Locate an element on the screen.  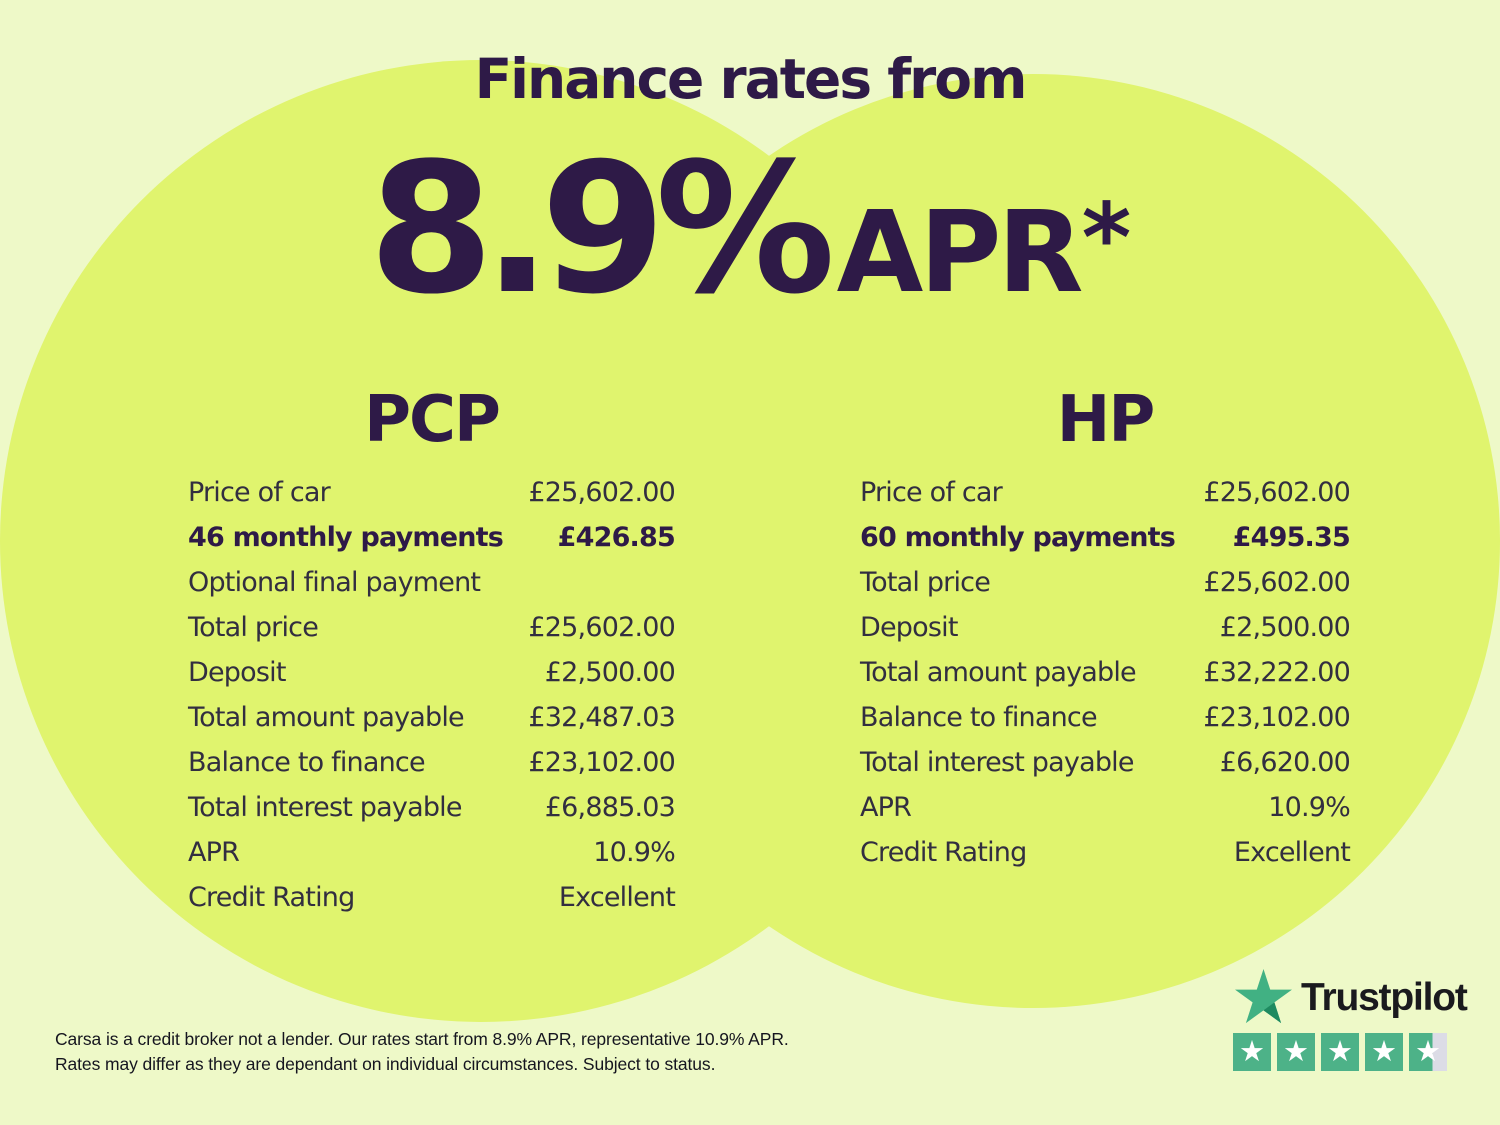
table-row: Optional final payment is located at coordinates (431, 582).